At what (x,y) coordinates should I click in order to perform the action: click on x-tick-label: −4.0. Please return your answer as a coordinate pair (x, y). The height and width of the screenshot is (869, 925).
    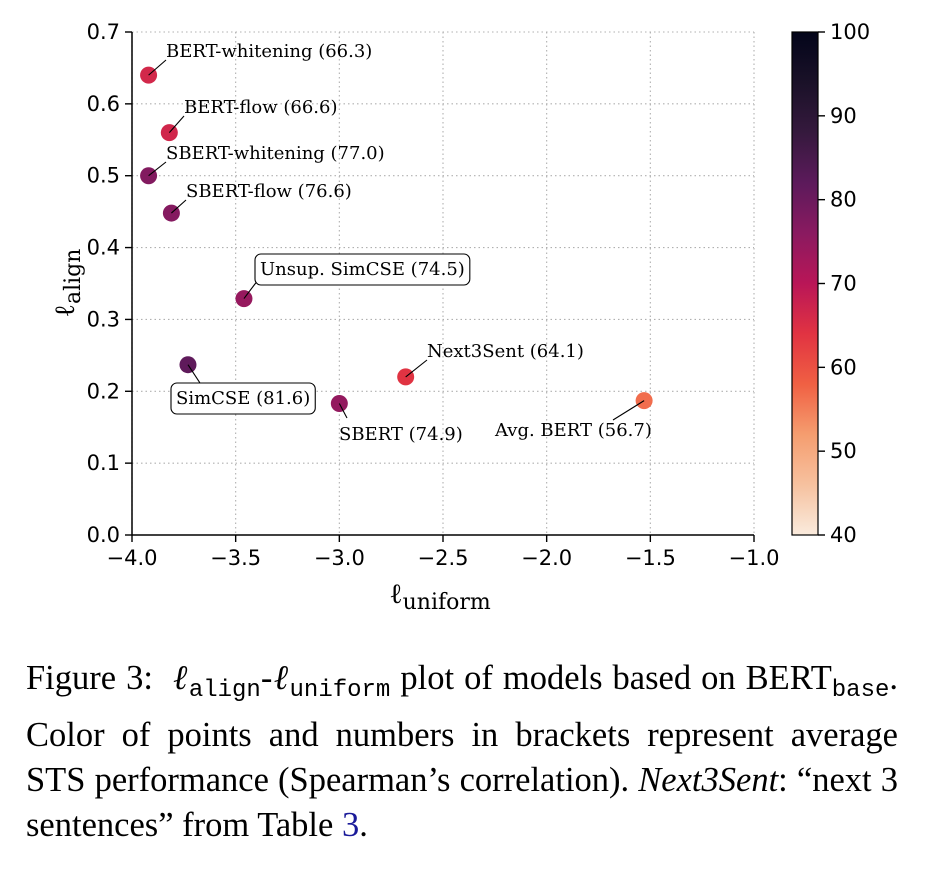
    Looking at the image, I should click on (132, 558).